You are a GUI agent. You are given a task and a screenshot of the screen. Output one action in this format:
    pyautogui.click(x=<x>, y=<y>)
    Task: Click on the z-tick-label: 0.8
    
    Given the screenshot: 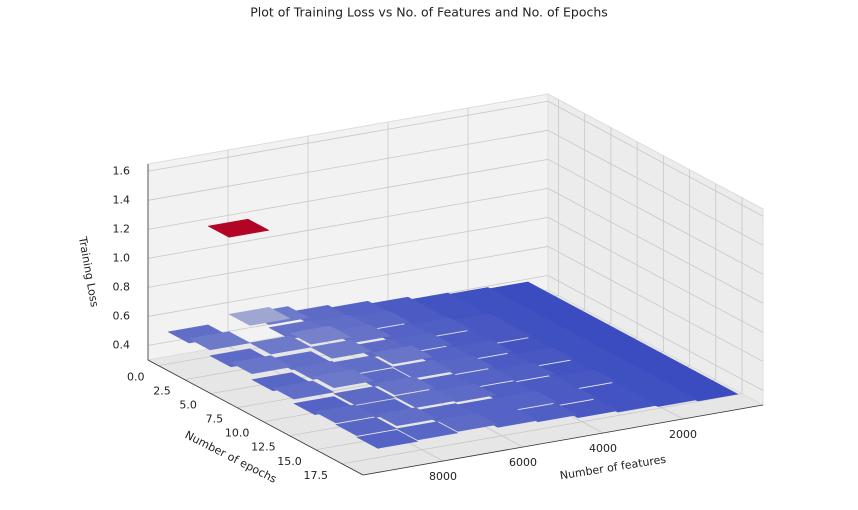 What is the action you would take?
    pyautogui.click(x=122, y=286)
    